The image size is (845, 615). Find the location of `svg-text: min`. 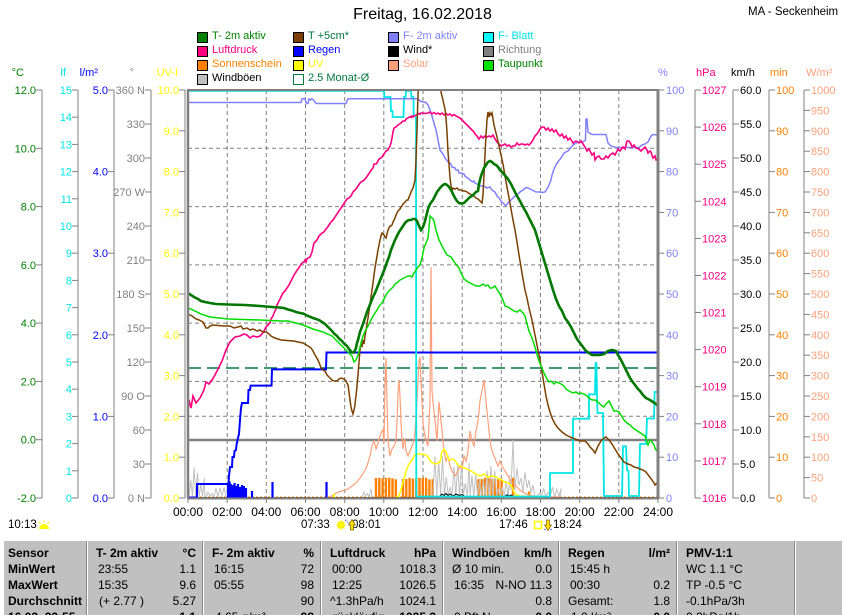

svg-text: min is located at coordinates (779, 73).